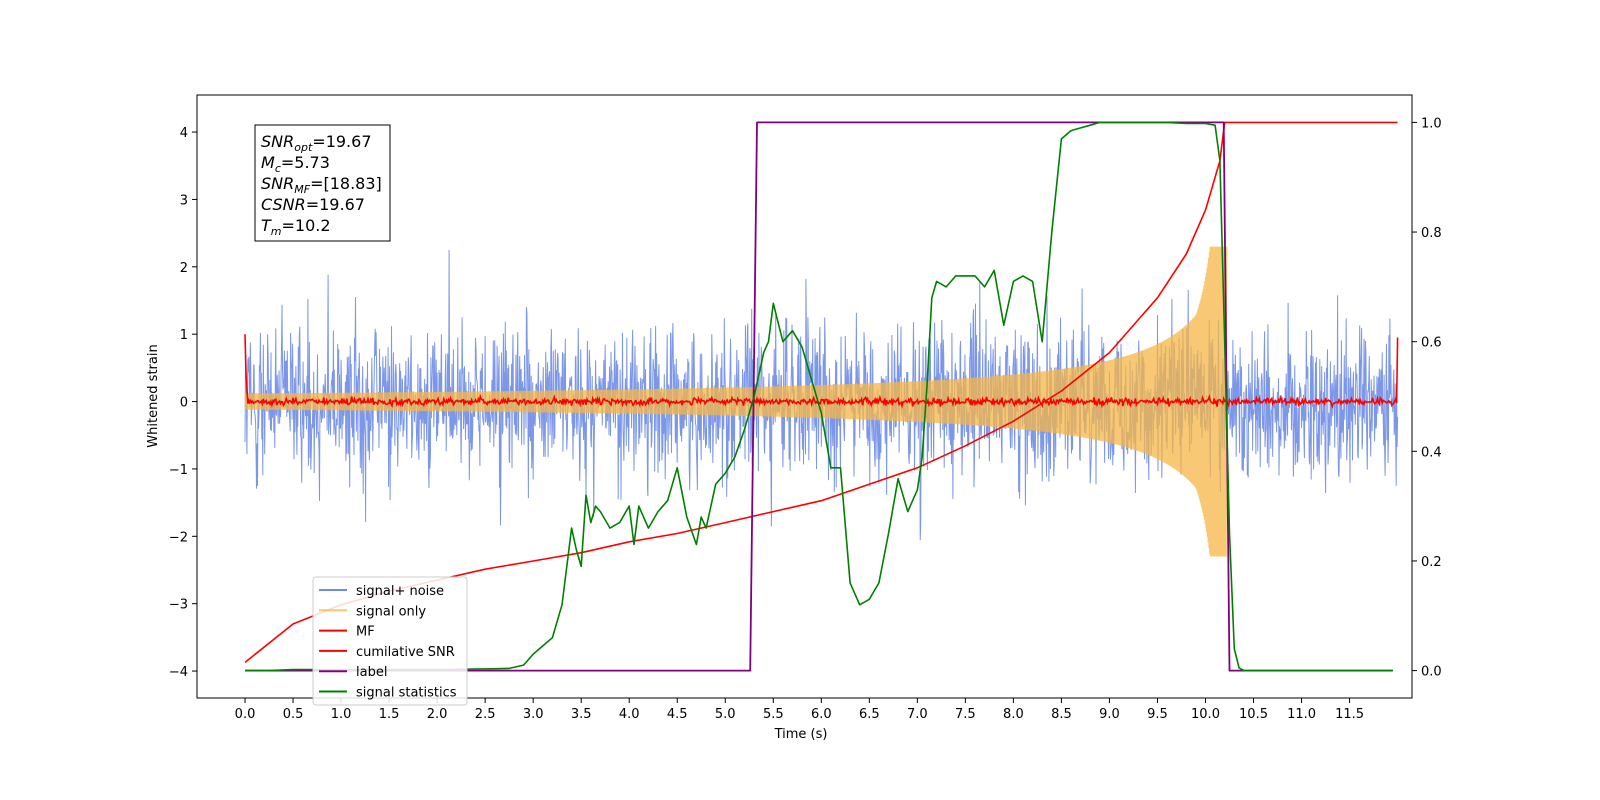  Describe the element at coordinates (365, 632) in the screenshot. I see `legend-entry: MF` at that location.